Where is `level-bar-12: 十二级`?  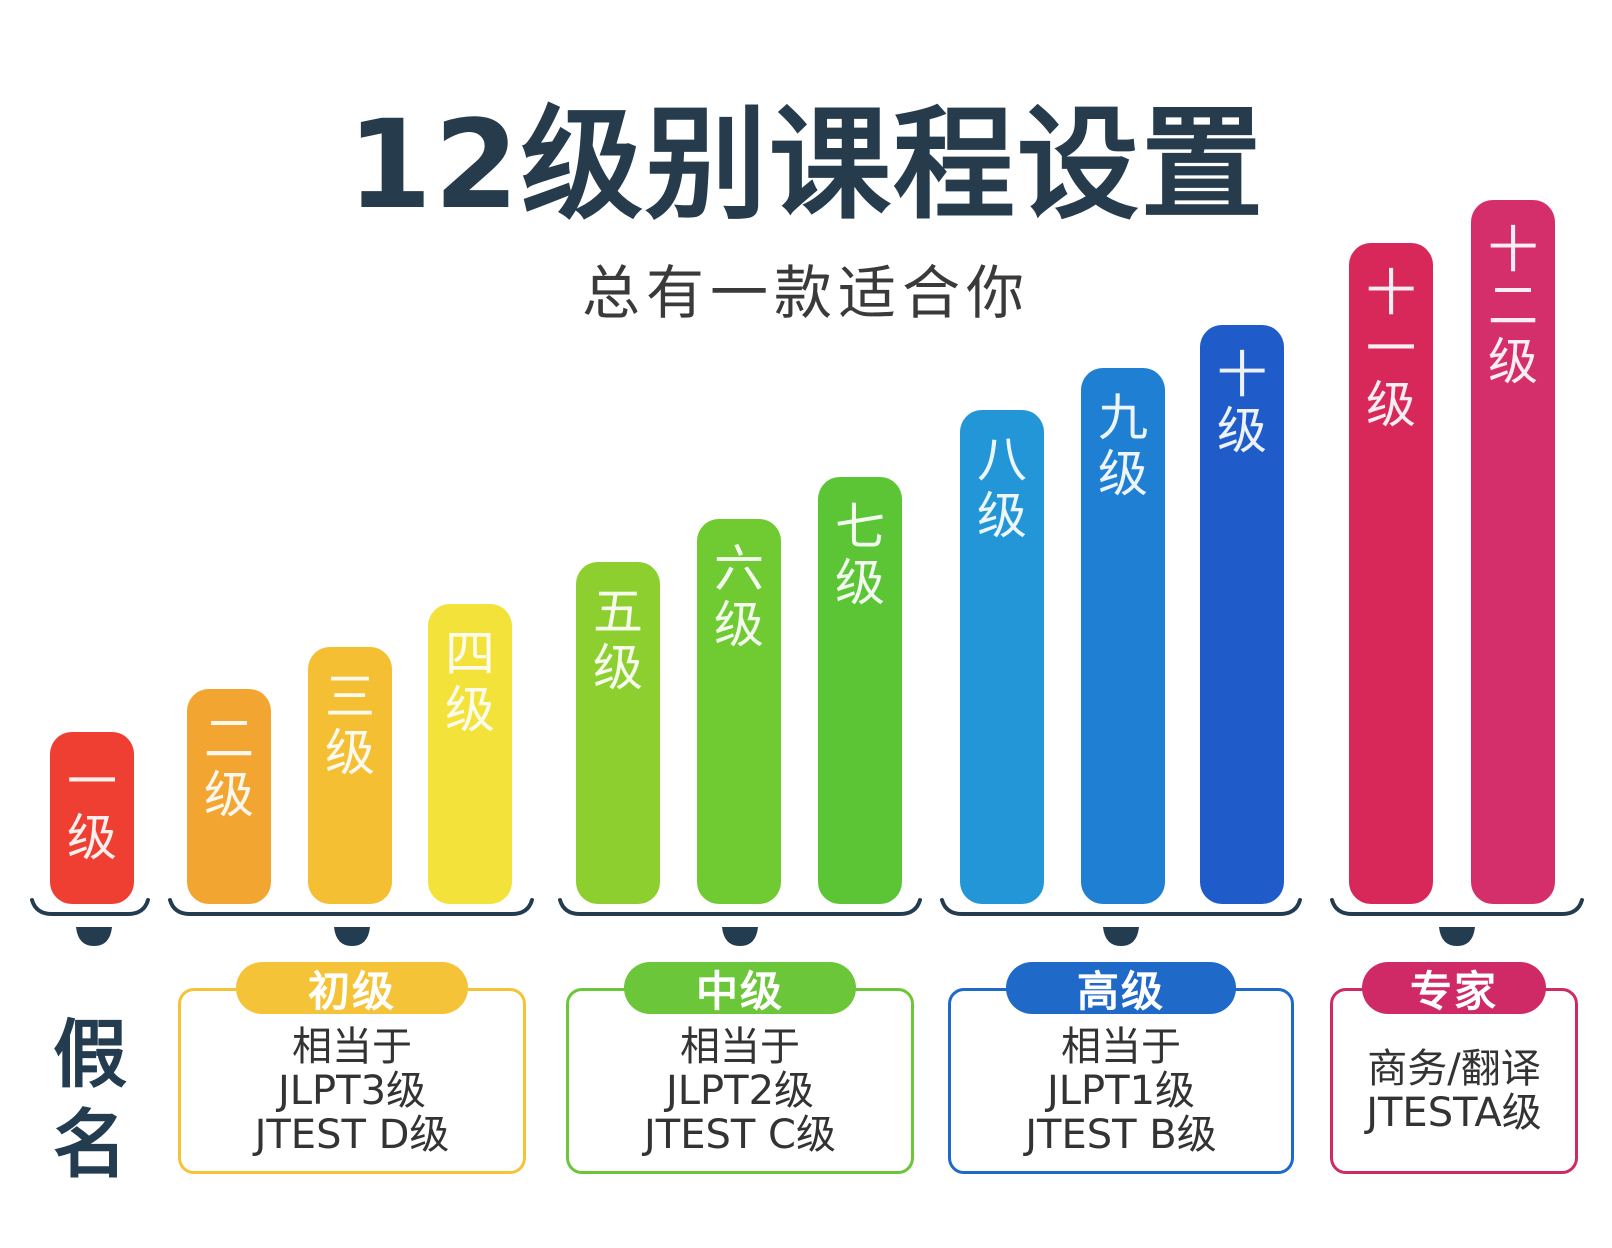
level-bar-12: 十二级 is located at coordinates (1513, 552).